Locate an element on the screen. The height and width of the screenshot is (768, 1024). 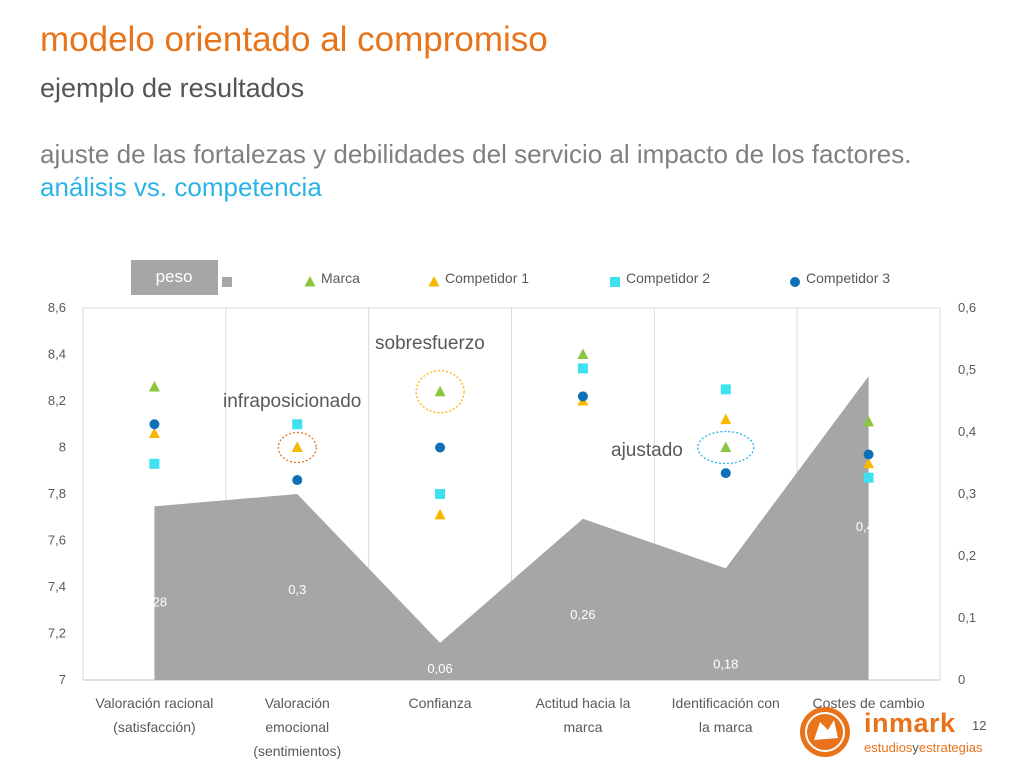
inmark-logo-icon is located at coordinates (825, 732).